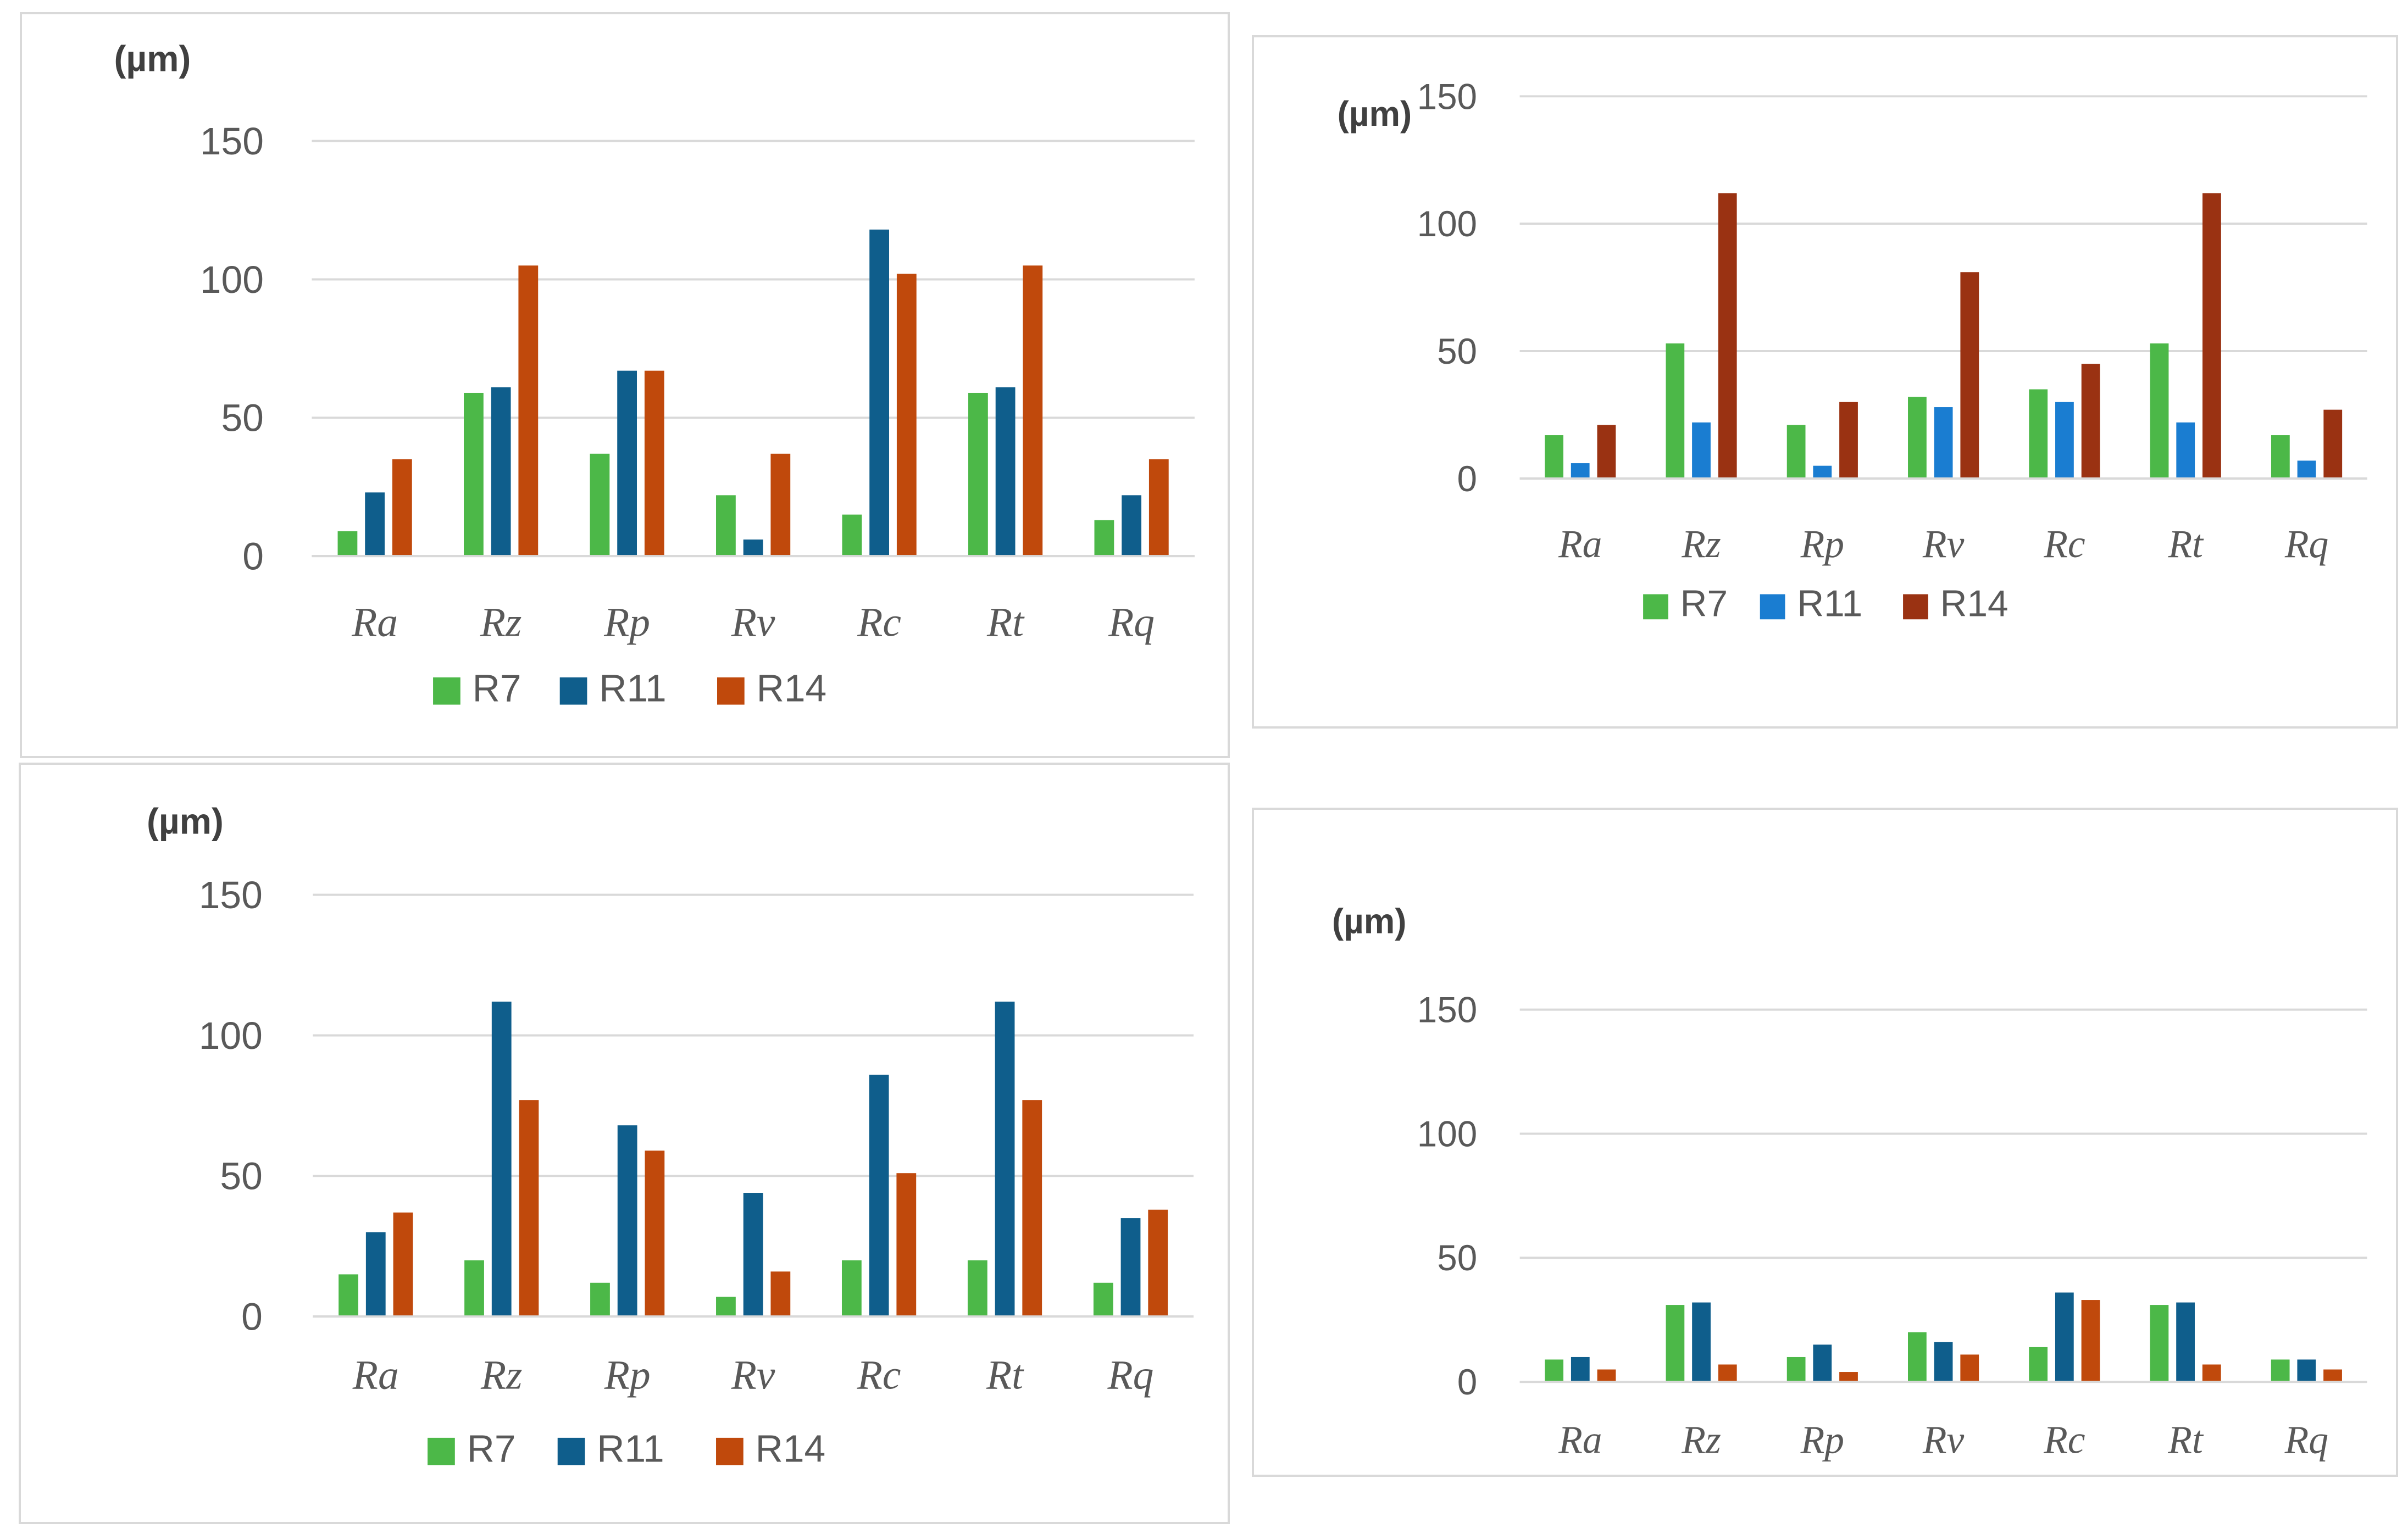  Describe the element at coordinates (1822, 472) in the screenshot. I see `bar-top-right-R11-Rp` at that location.